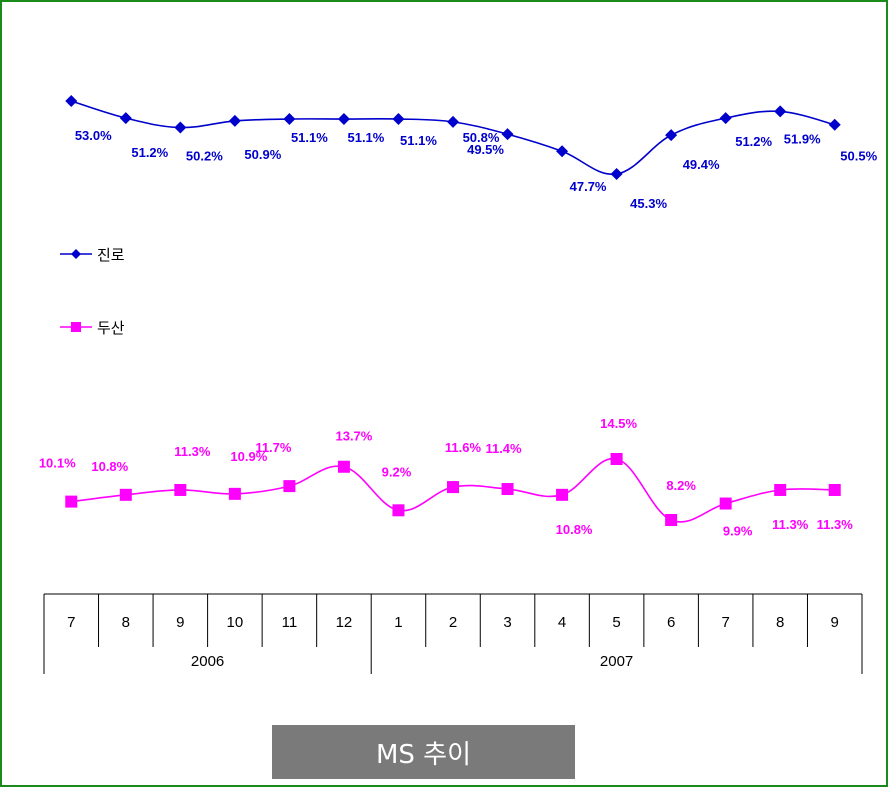  I want to click on data-label: 50.5%, so click(858, 156).